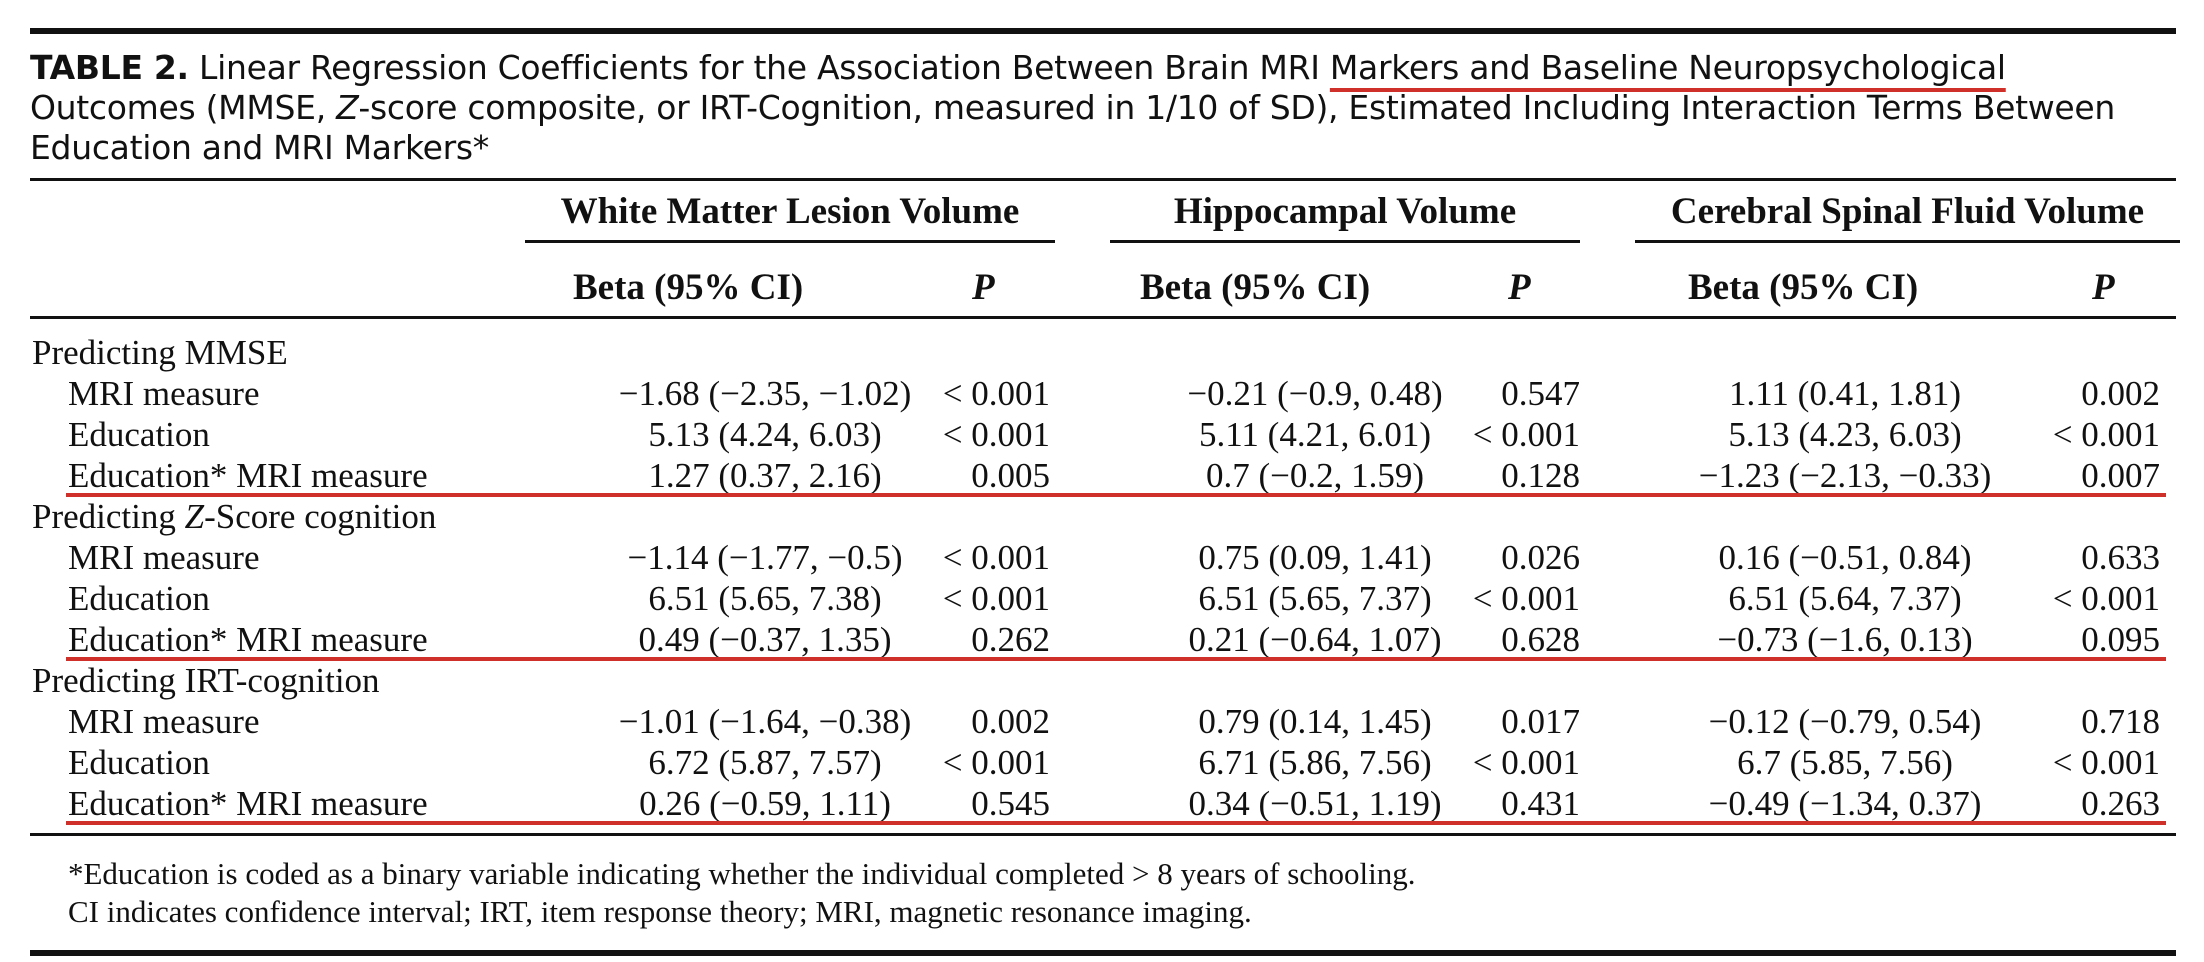 The width and height of the screenshot is (2204, 962). Describe the element at coordinates (1844, 393) in the screenshot. I see `cell-beta-csf: 1.11 (0.41, 1.81)` at that location.